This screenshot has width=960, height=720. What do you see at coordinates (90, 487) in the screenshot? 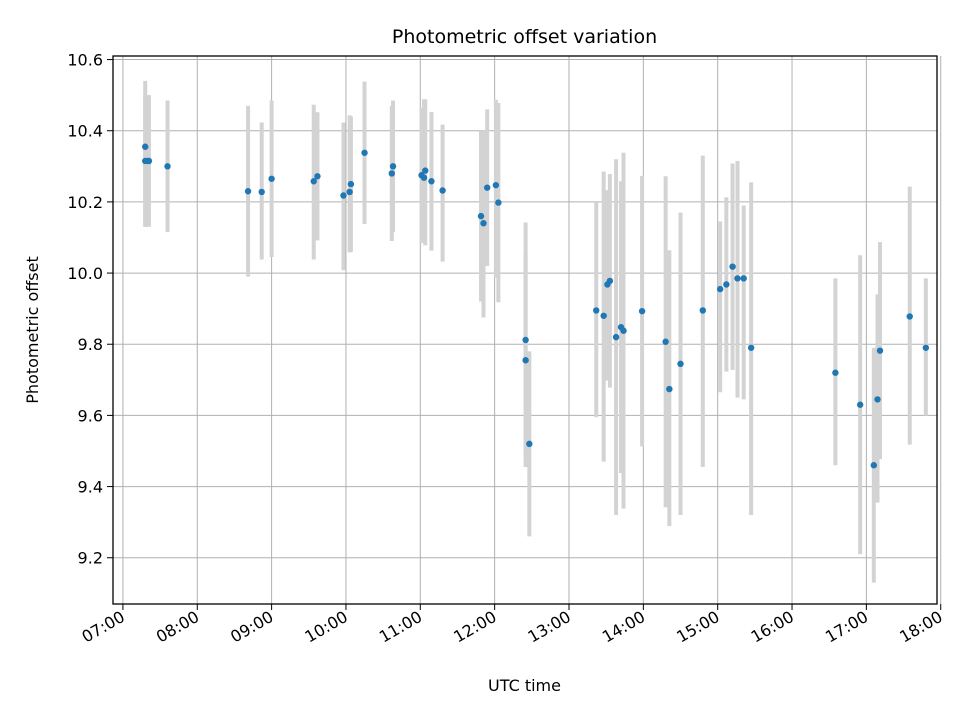
I see `y-tick-label: 9.4` at bounding box center [90, 487].